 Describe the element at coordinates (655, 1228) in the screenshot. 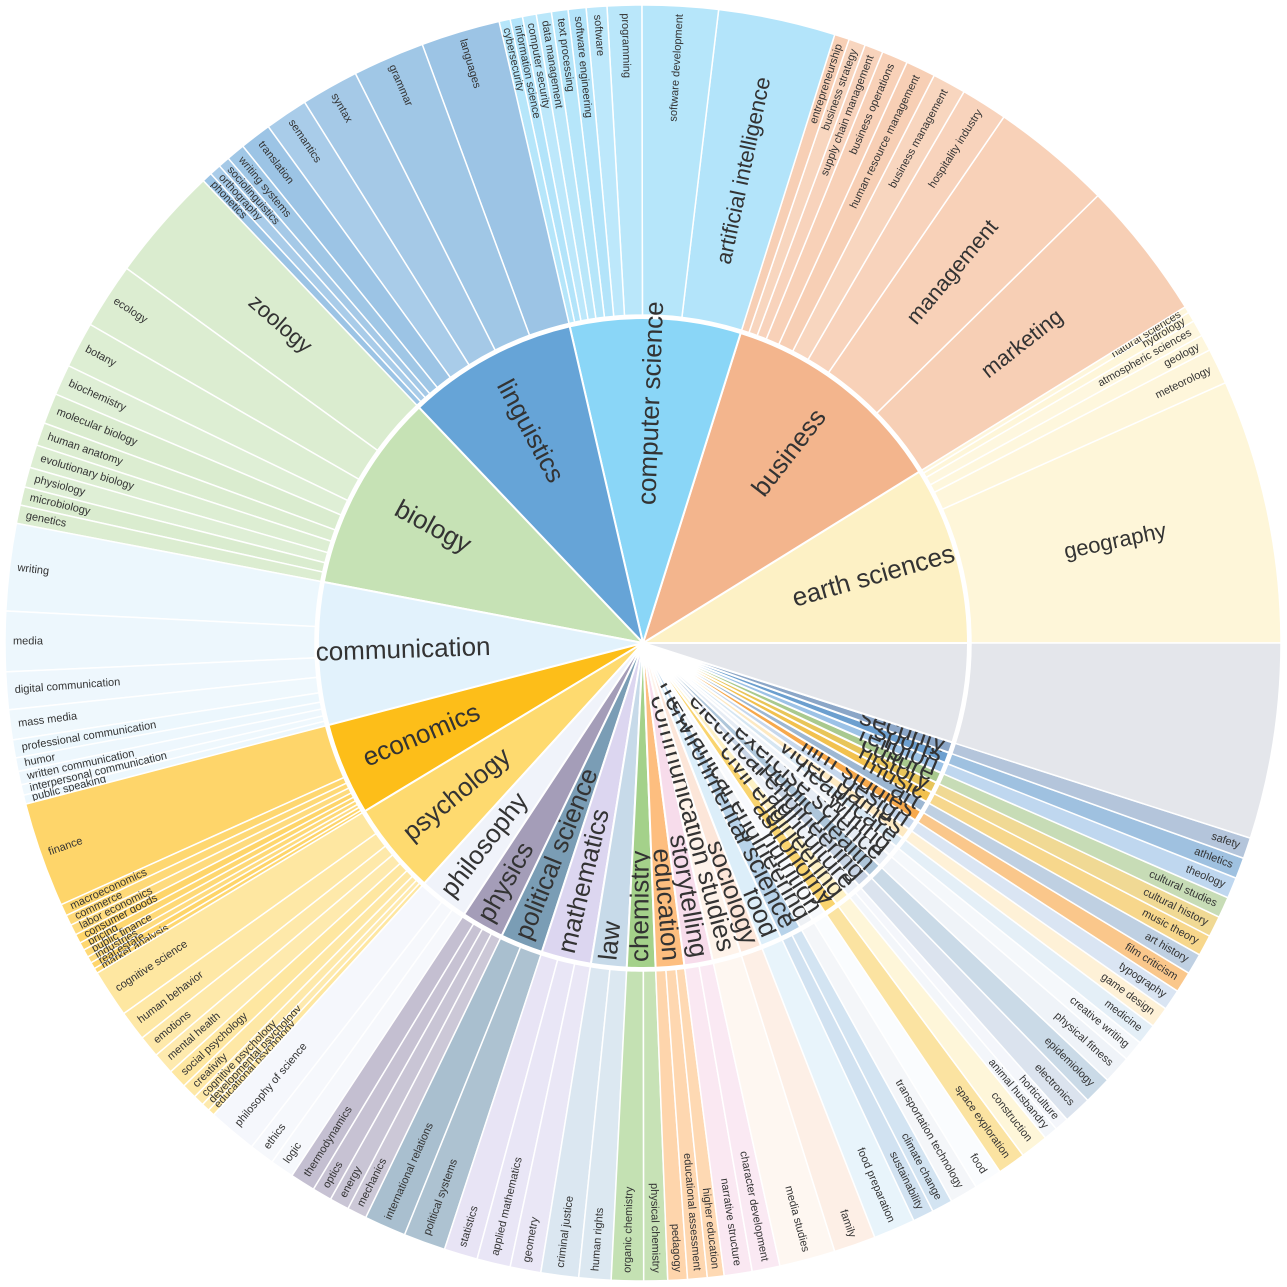

I see `outer-label-physical-chemistry: physical chemistry` at that location.